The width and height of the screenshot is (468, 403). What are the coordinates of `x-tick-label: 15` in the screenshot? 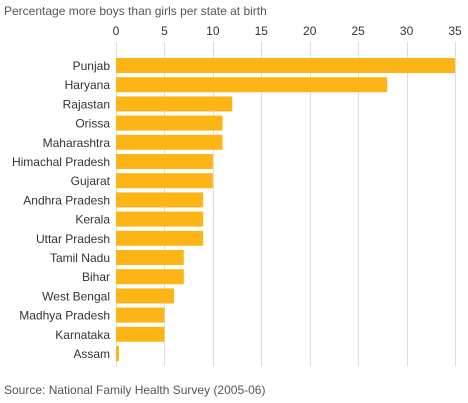 It's located at (262, 31).